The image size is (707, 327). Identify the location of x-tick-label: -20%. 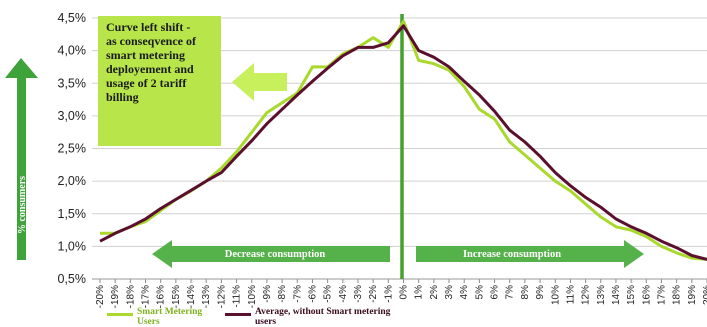
(100, 296).